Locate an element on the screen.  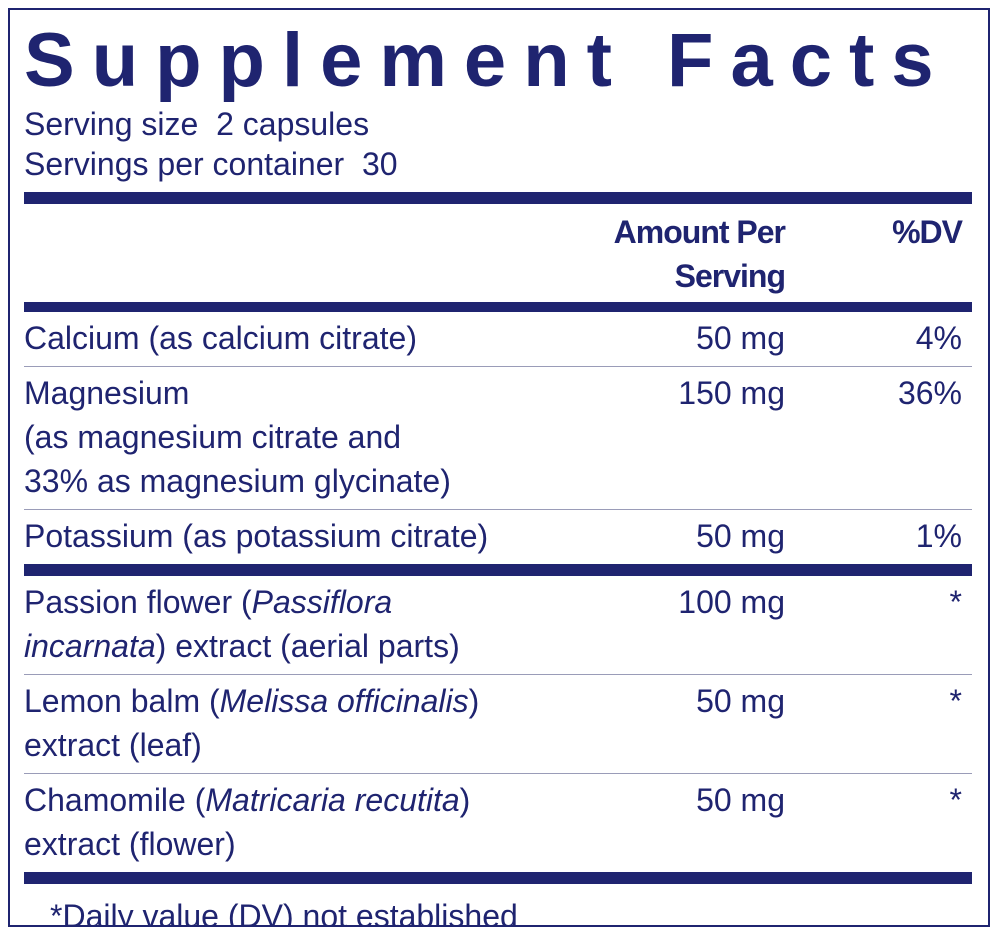
name-line: (as magnesium citrate and is located at coordinates (284, 437).